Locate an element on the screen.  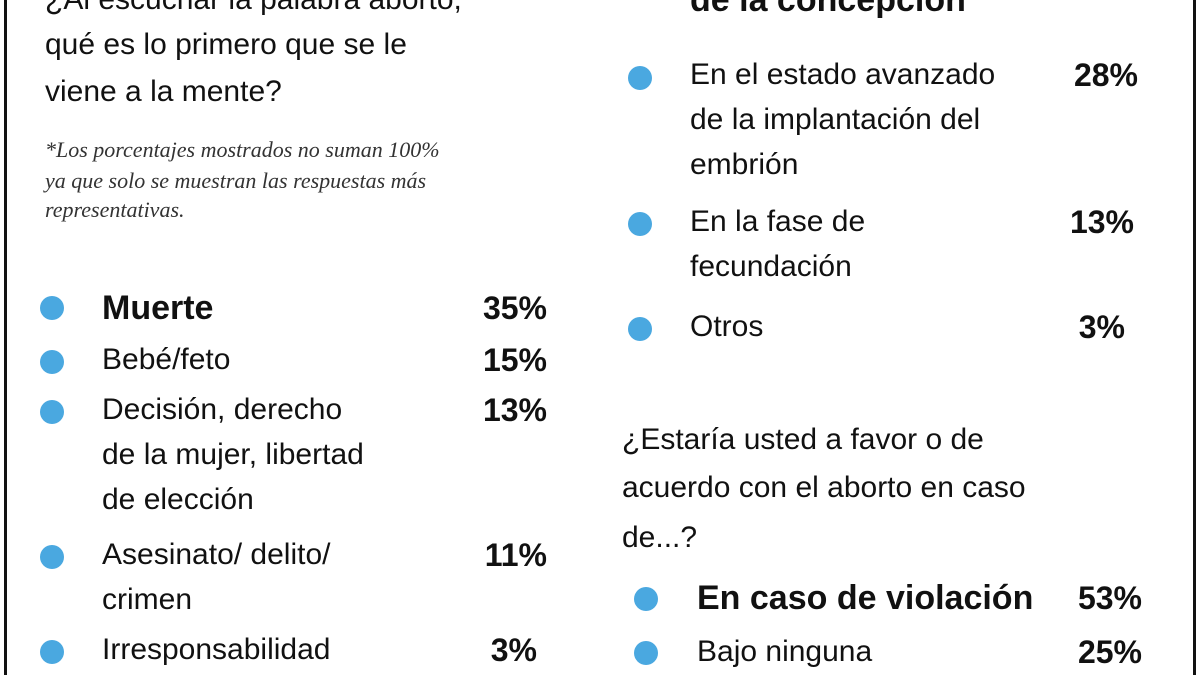
item-label: de elección is located at coordinates (178, 499).